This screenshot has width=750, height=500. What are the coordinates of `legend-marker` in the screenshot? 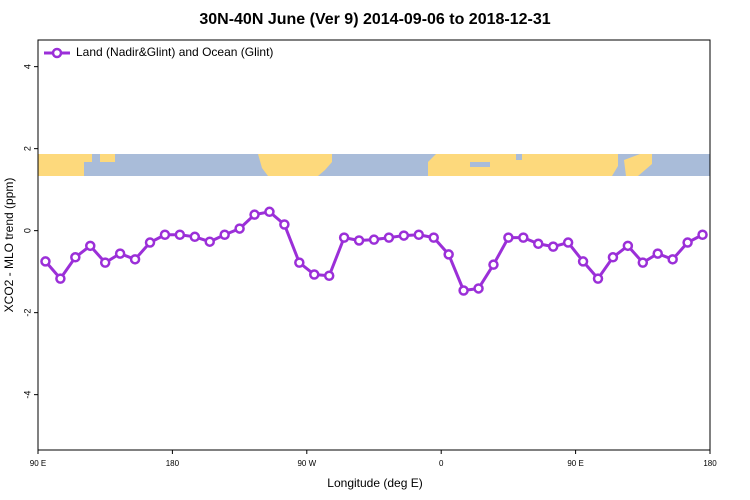 It's located at (57, 53).